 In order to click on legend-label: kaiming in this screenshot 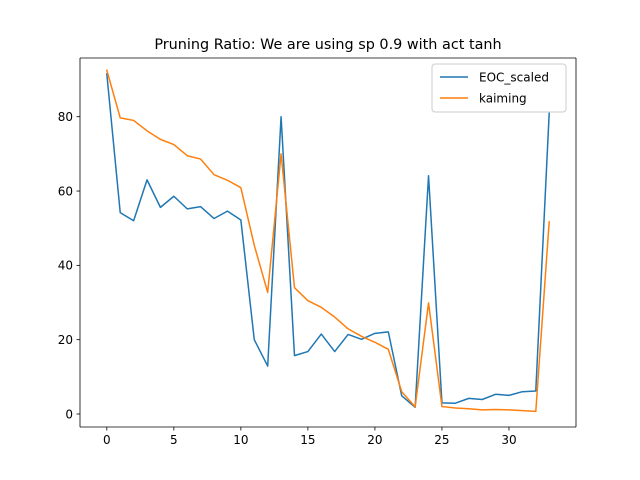, I will do `click(503, 98)`.